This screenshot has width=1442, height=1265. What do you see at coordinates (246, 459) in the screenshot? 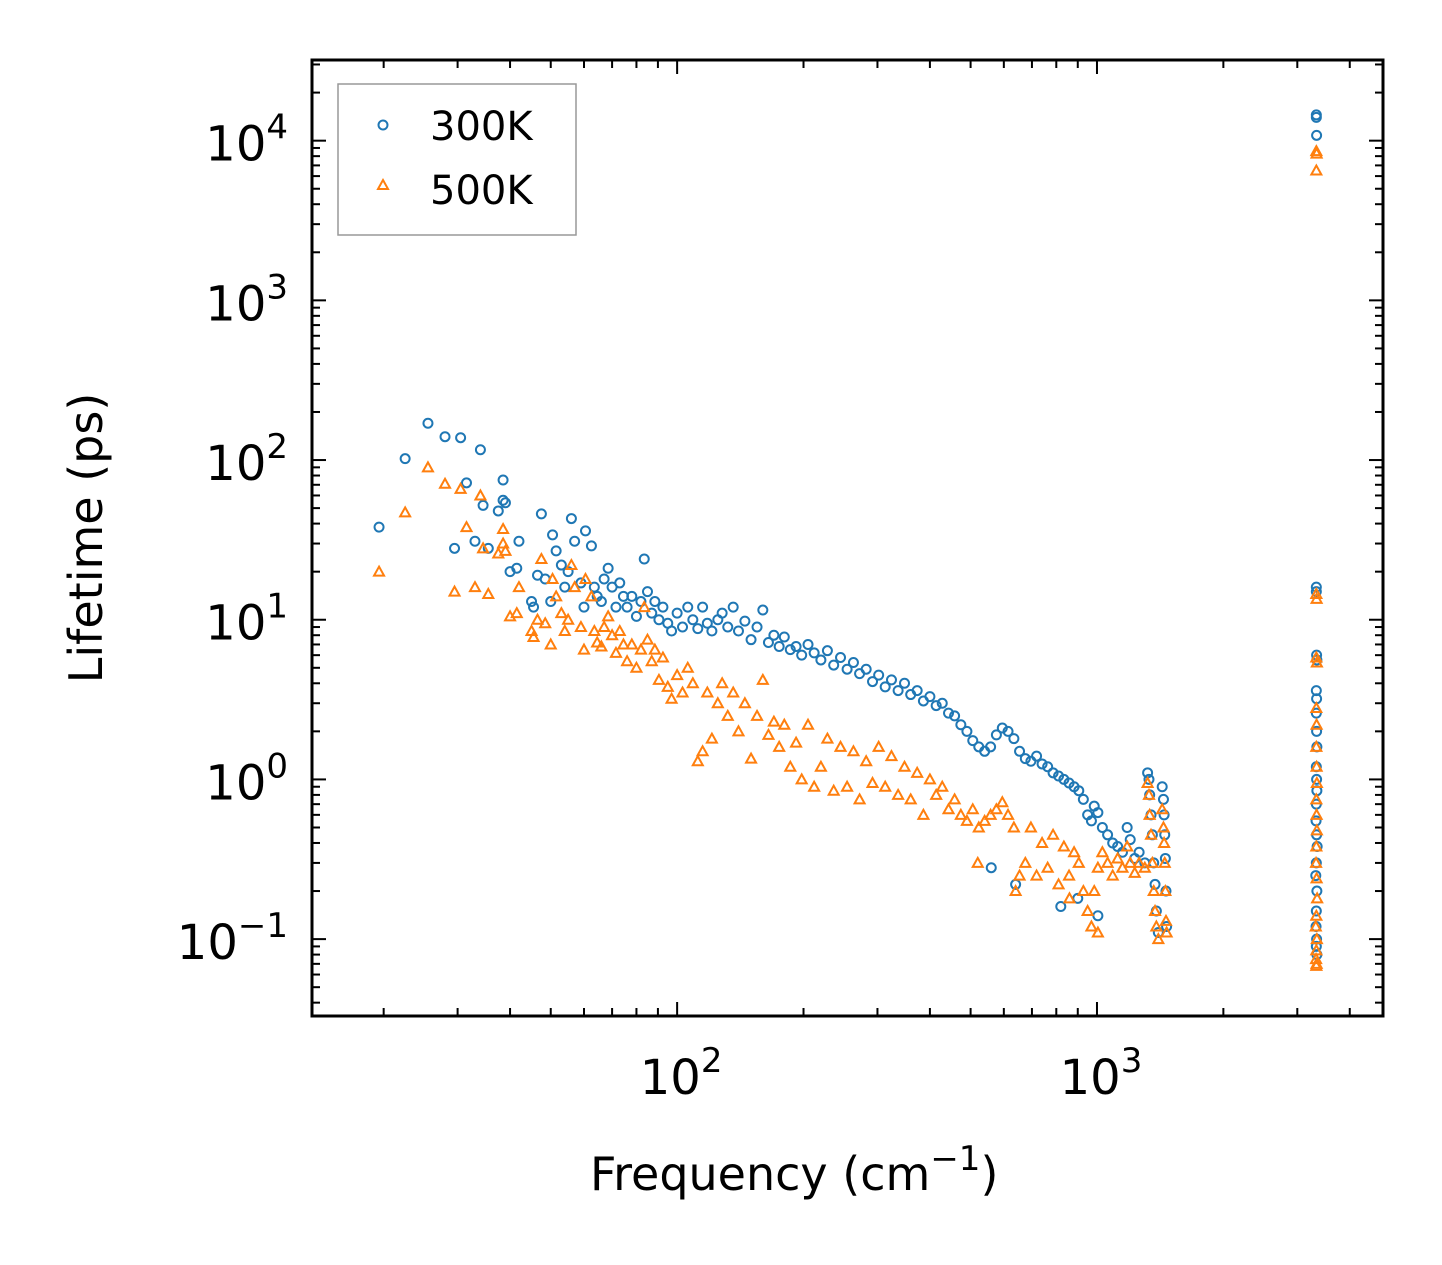
I see `y-tick-label: 10²` at bounding box center [246, 459].